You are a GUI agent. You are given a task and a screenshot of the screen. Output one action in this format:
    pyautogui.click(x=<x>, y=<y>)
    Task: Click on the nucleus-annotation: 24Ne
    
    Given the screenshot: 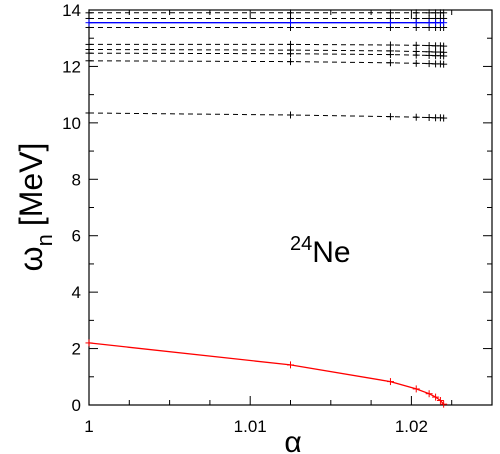 What is the action you would take?
    pyautogui.click(x=320, y=251)
    